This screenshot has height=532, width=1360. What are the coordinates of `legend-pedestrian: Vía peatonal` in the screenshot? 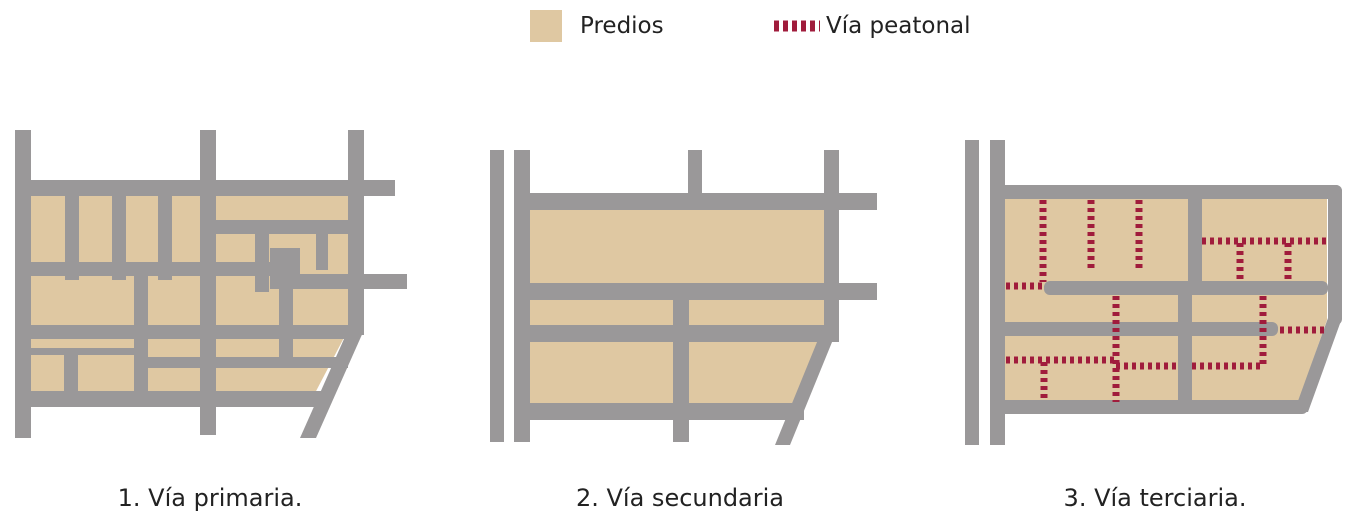 It's located at (872, 26).